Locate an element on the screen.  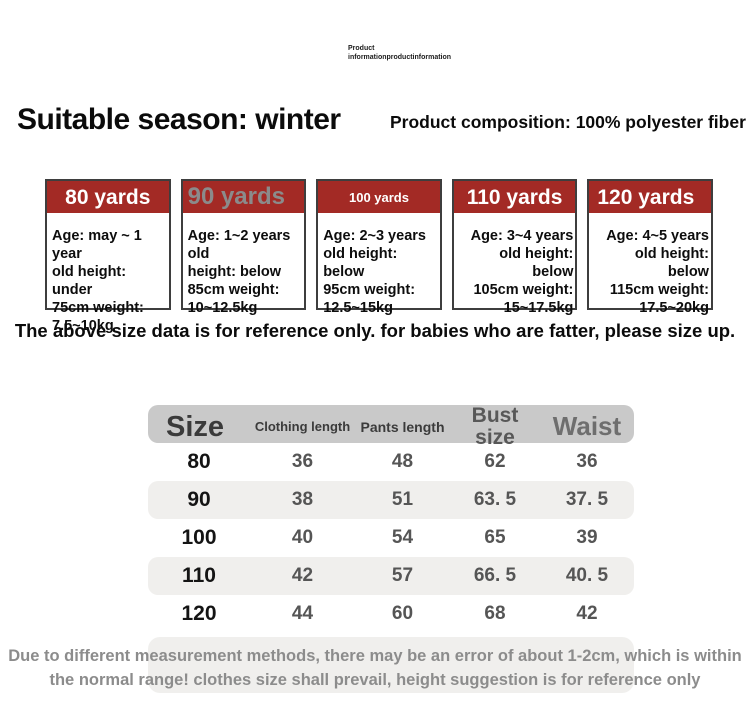
size-card-header: 80 yards is located at coordinates (108, 197).